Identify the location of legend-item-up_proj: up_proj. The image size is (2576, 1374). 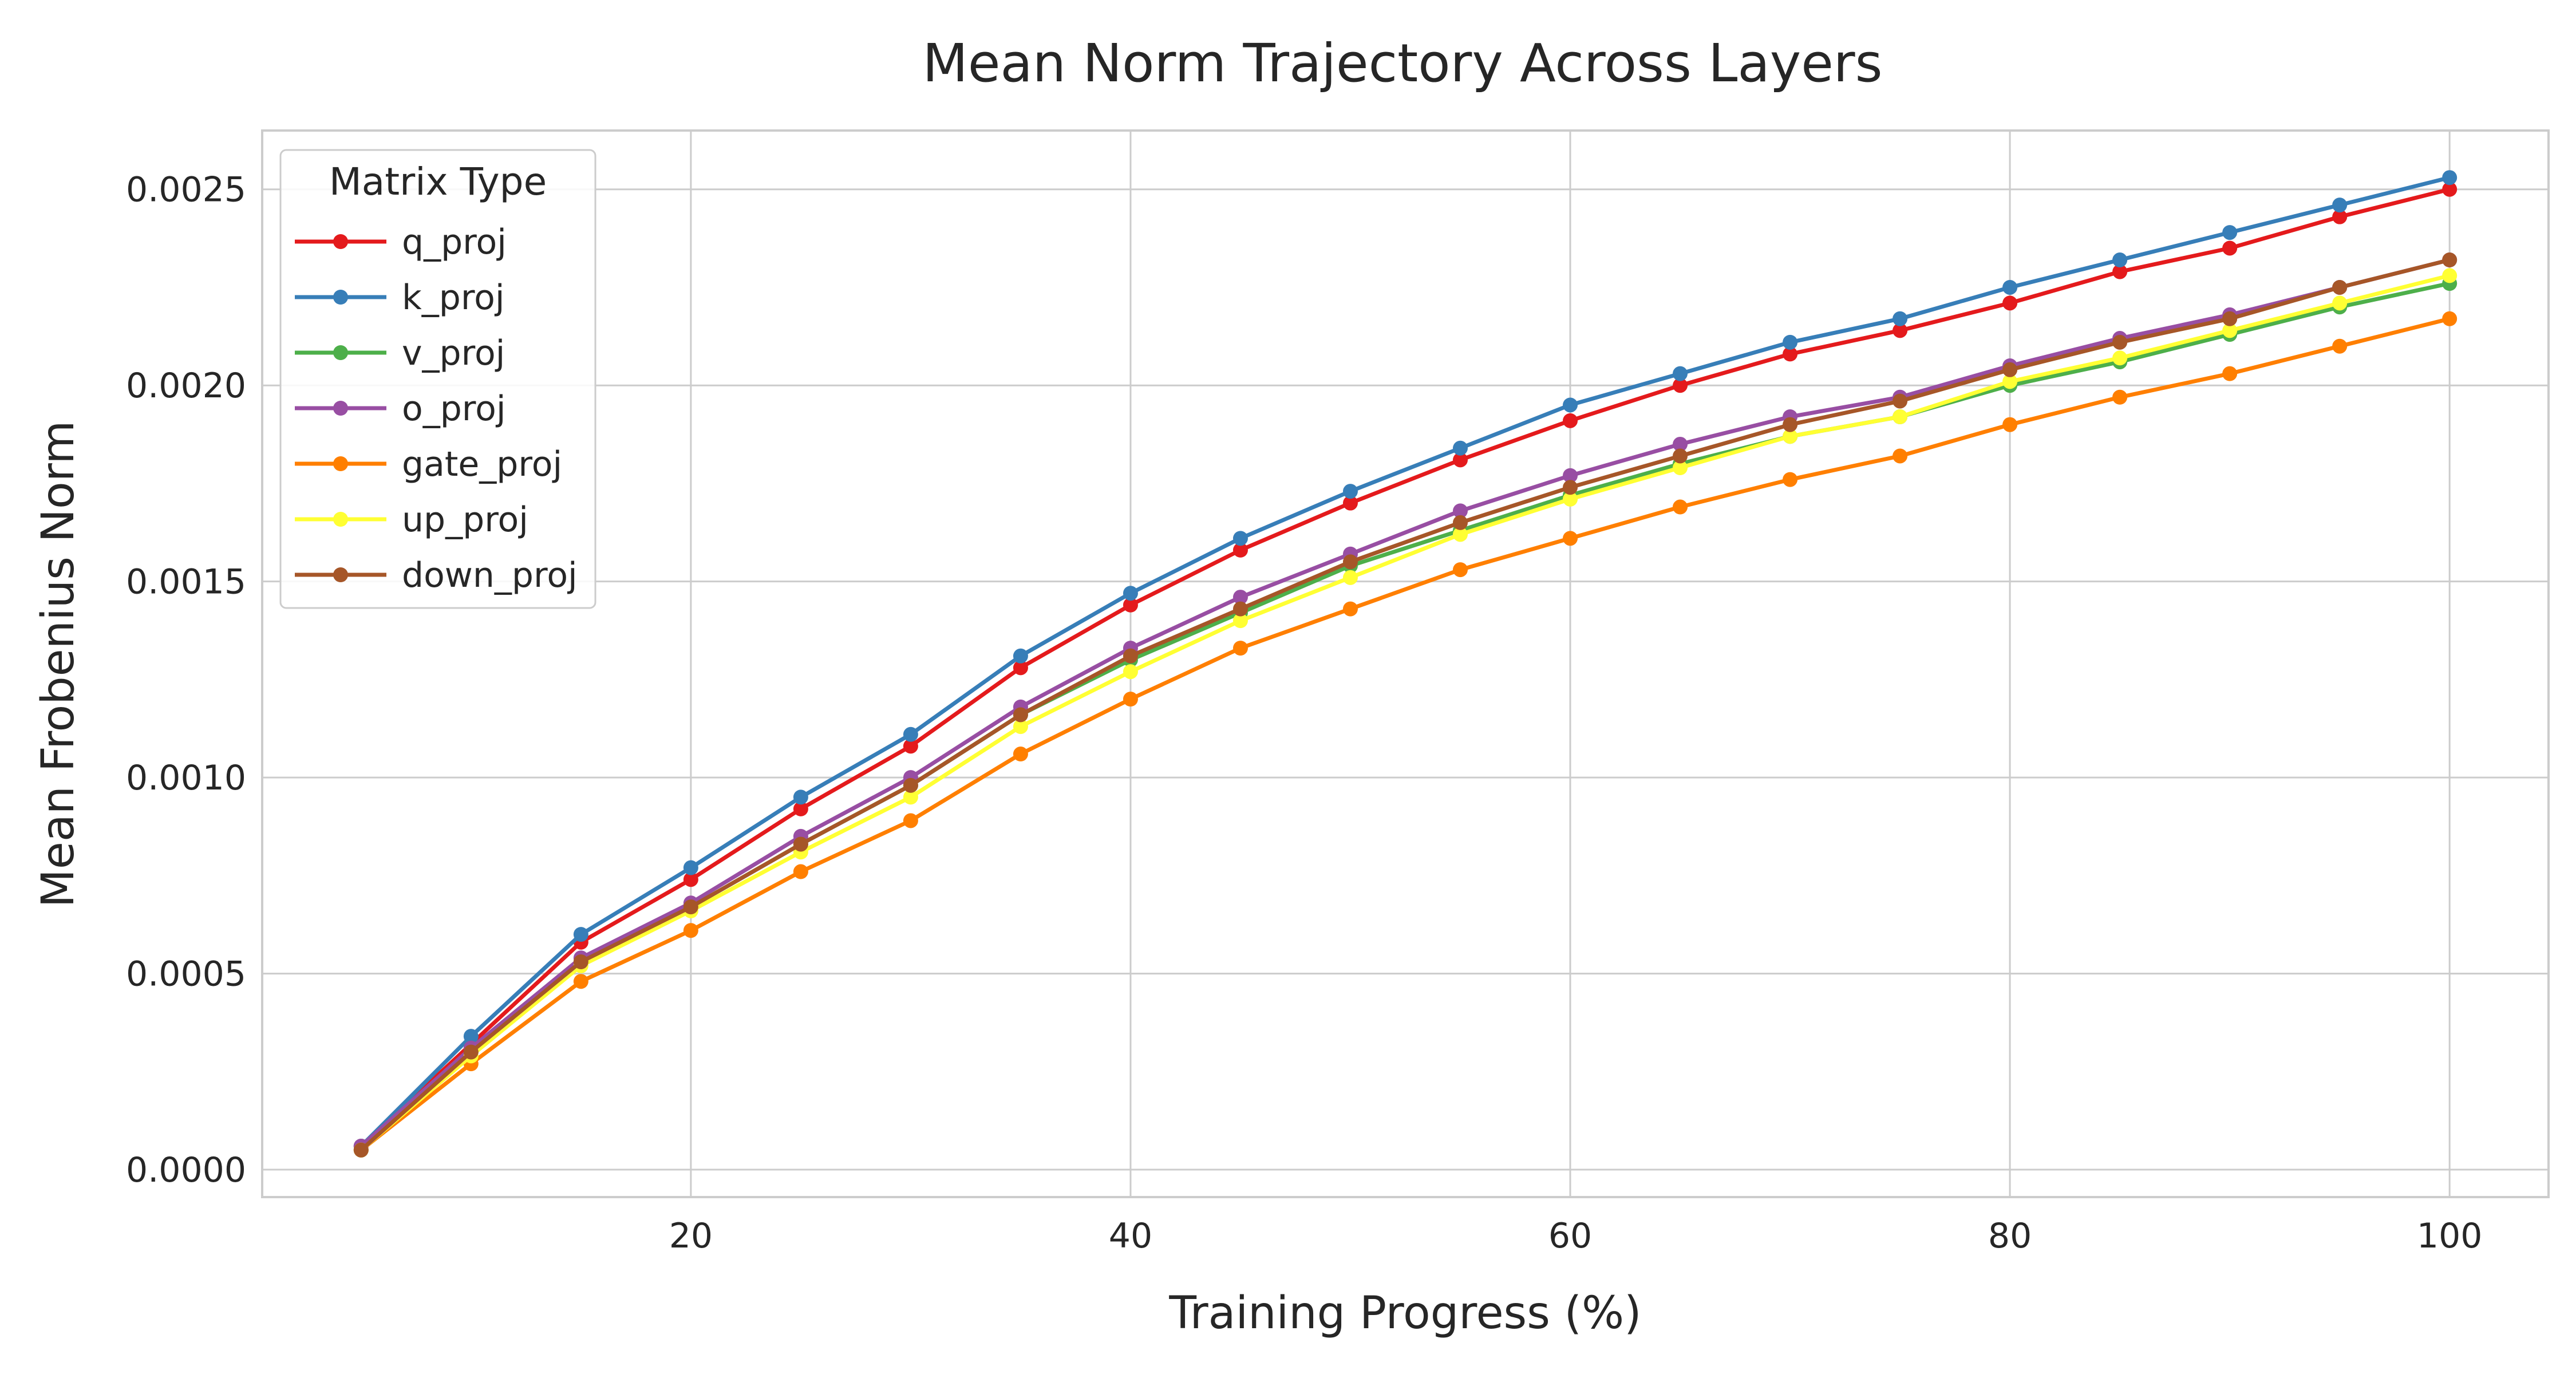
(411, 520).